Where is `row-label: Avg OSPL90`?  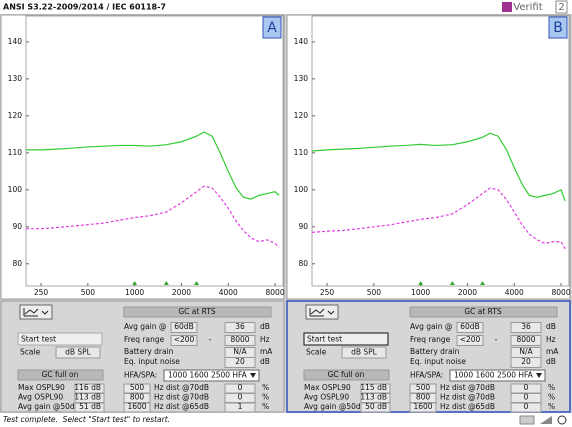 row-label: Avg OSPL90 is located at coordinates (326, 397).